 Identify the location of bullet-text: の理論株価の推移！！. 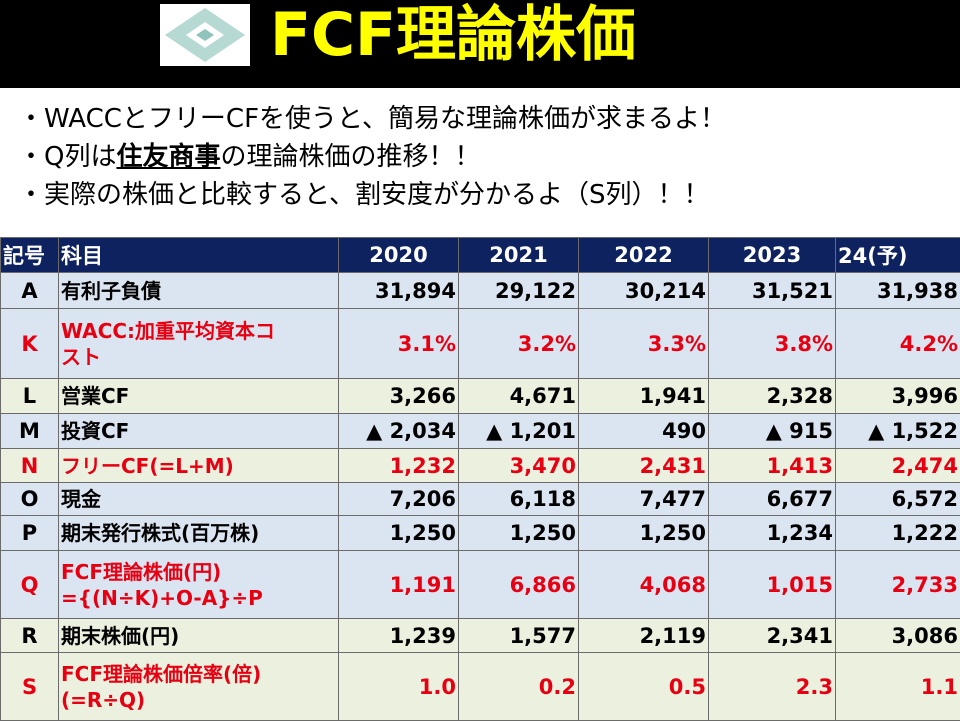
(350, 157).